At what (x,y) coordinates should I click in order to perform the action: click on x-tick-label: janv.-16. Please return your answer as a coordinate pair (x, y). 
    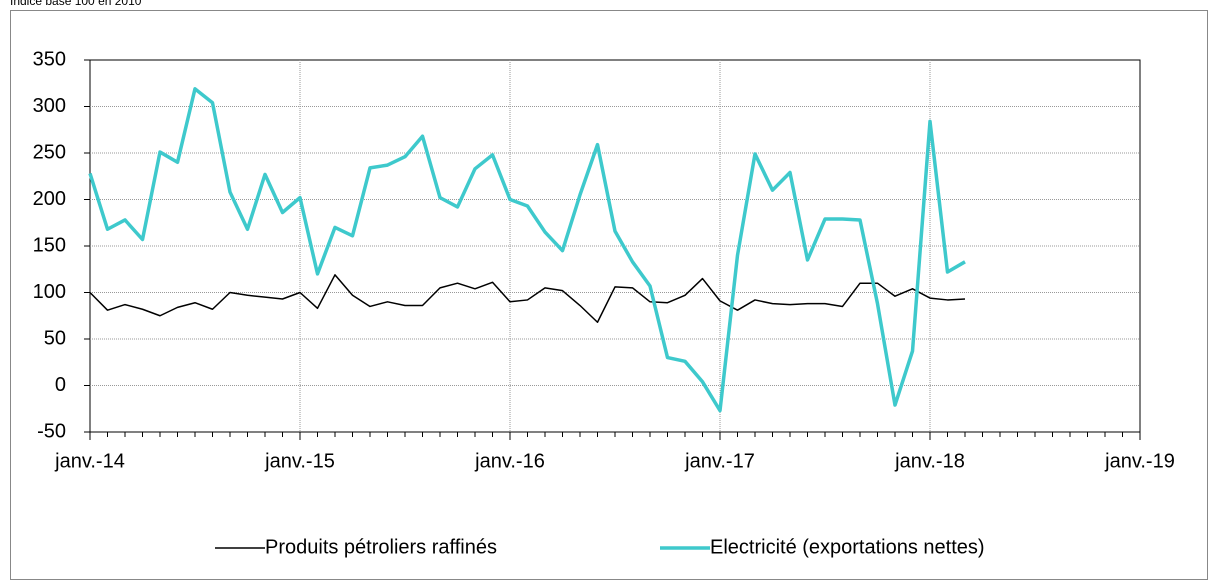
    Looking at the image, I should click on (509, 461).